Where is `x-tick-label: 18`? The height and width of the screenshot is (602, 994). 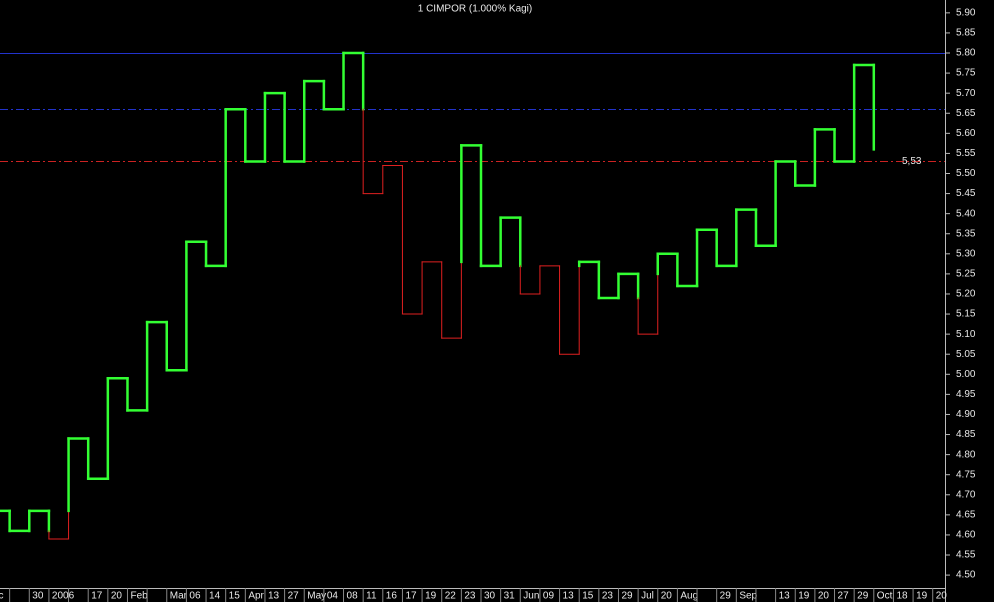
x-tick-label: 18 is located at coordinates (902, 596).